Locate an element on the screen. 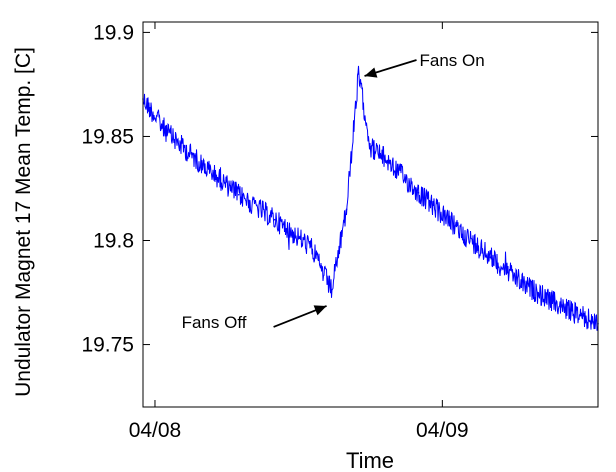 The height and width of the screenshot is (472, 616). y-tick-label: 19.9 is located at coordinates (113, 32).